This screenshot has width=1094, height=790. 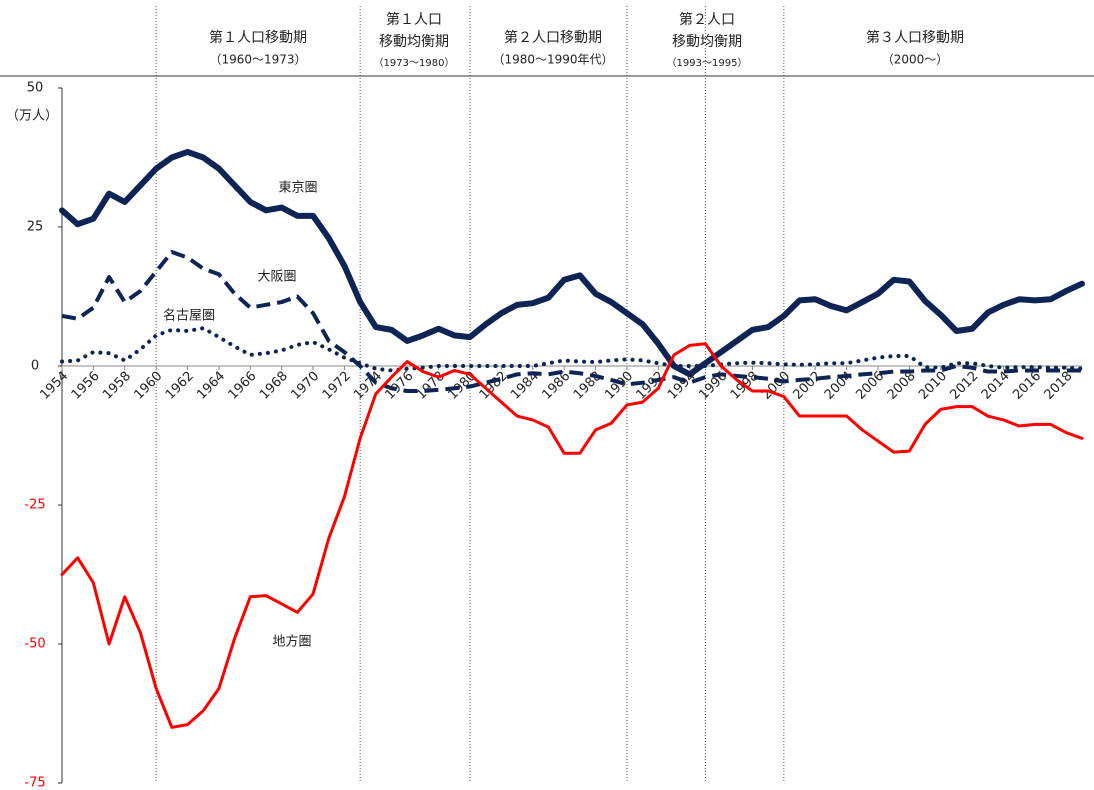 I want to click on x-tick-label: 1966, so click(x=243, y=386).